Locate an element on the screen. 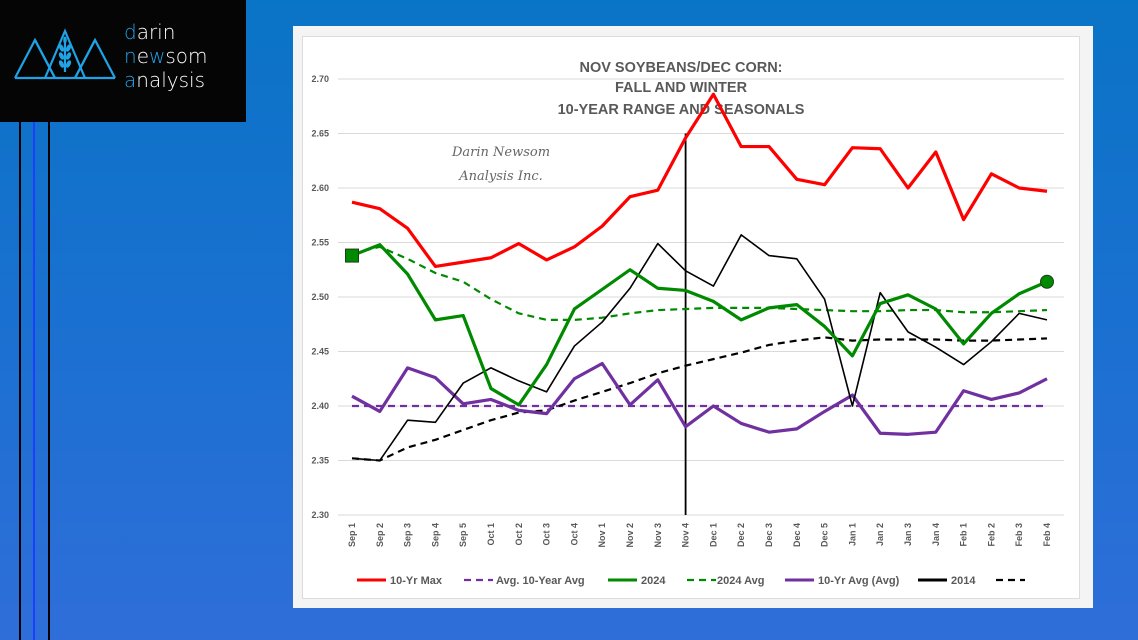 The height and width of the screenshot is (640, 1138). x-tick-label: Feb 3 is located at coordinates (1019, 535).